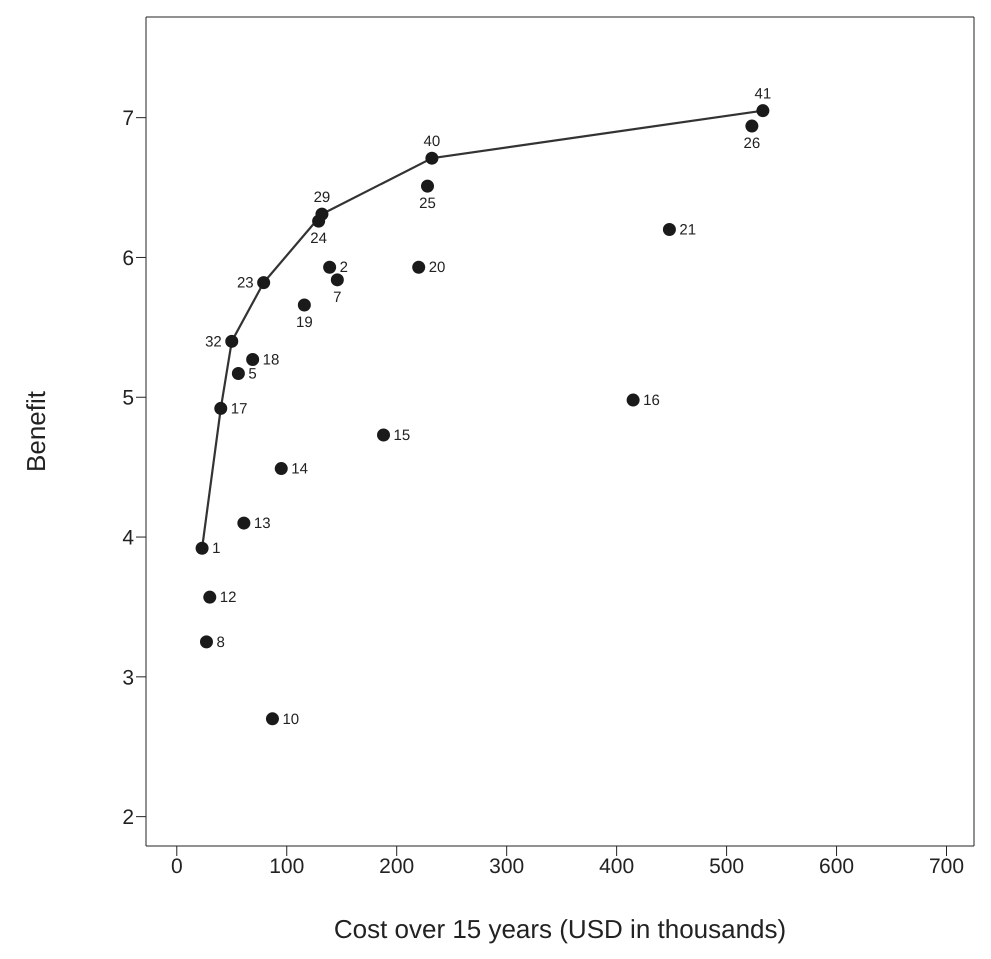 Image resolution: width=991 pixels, height=959 pixels. Describe the element at coordinates (763, 94) in the screenshot. I see `annotation: 41` at that location.